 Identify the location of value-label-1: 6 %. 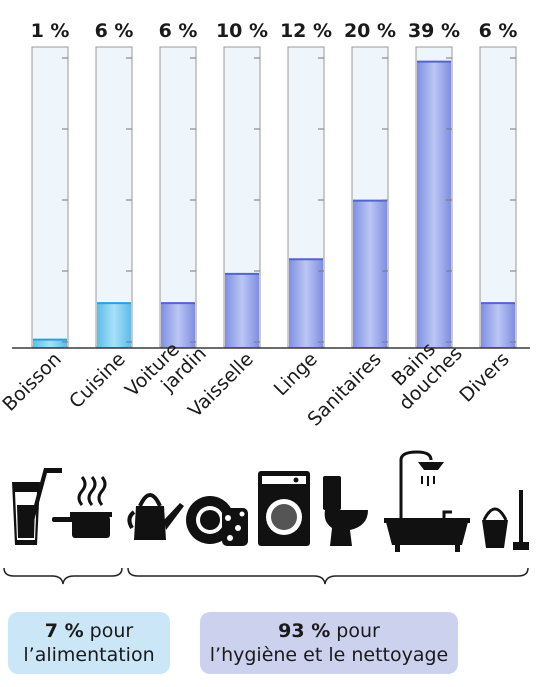
(114, 31).